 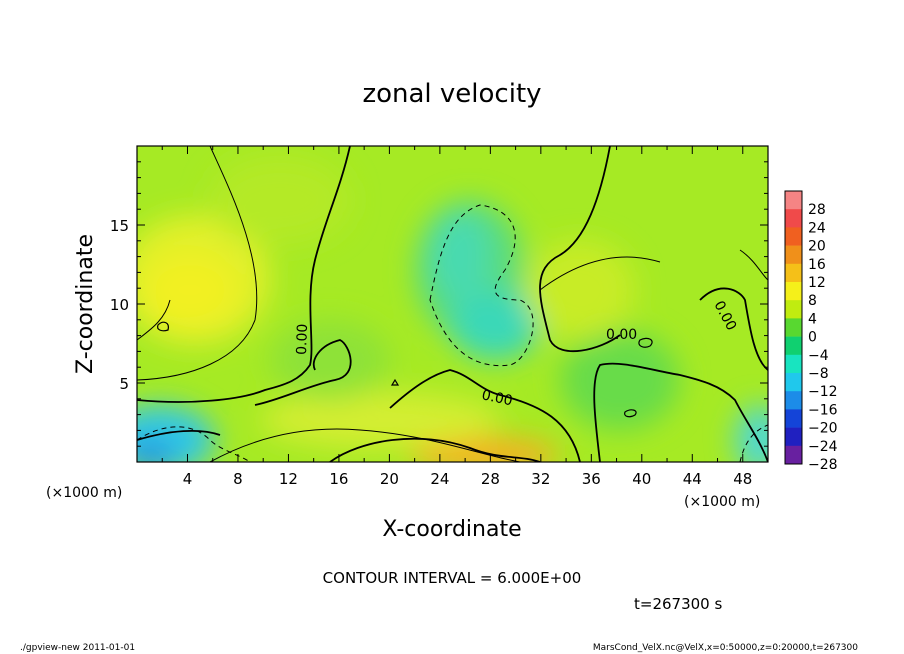 I want to click on contour-interval-text: CONTOUR INTERVAL = 6.000E+00, so click(x=452, y=578).